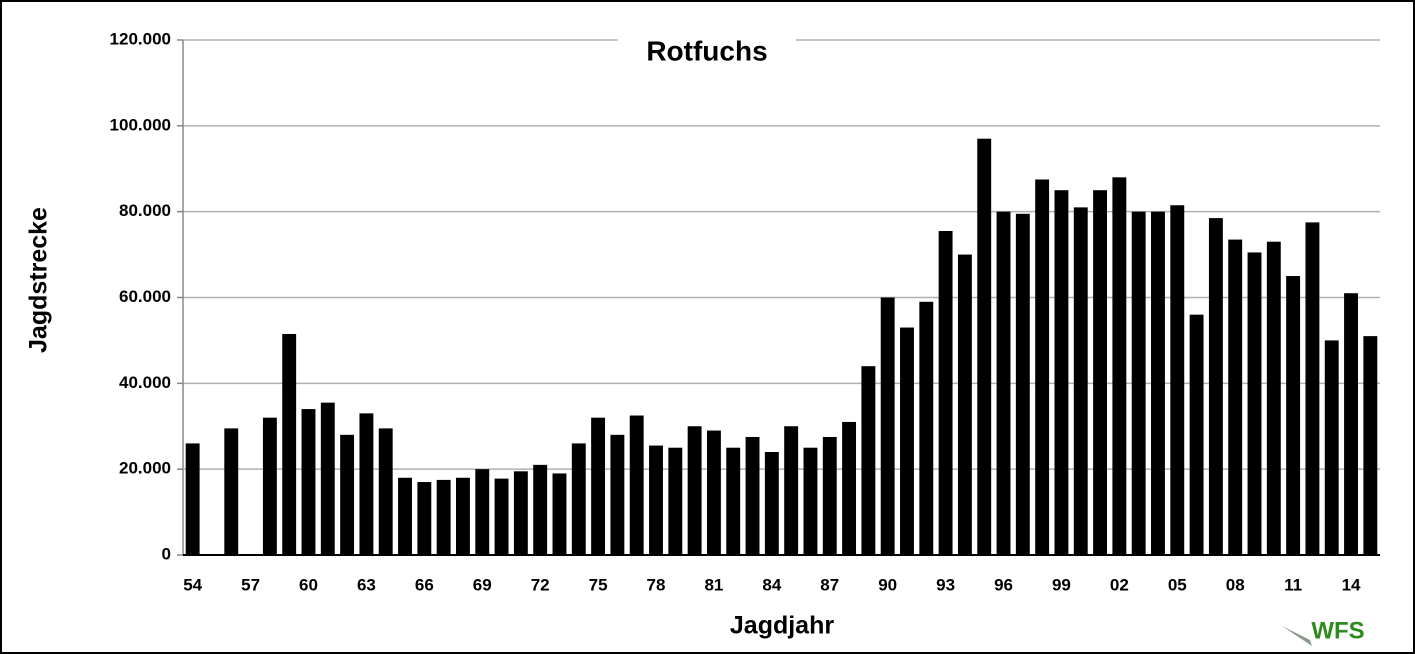  What do you see at coordinates (1297, 636) in the screenshot?
I see `logo-swoosh` at bounding box center [1297, 636].